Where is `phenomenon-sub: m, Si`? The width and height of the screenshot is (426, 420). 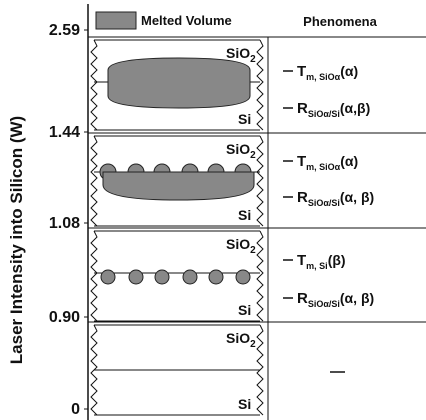 phenomenon-sub: m, Si is located at coordinates (317, 266).